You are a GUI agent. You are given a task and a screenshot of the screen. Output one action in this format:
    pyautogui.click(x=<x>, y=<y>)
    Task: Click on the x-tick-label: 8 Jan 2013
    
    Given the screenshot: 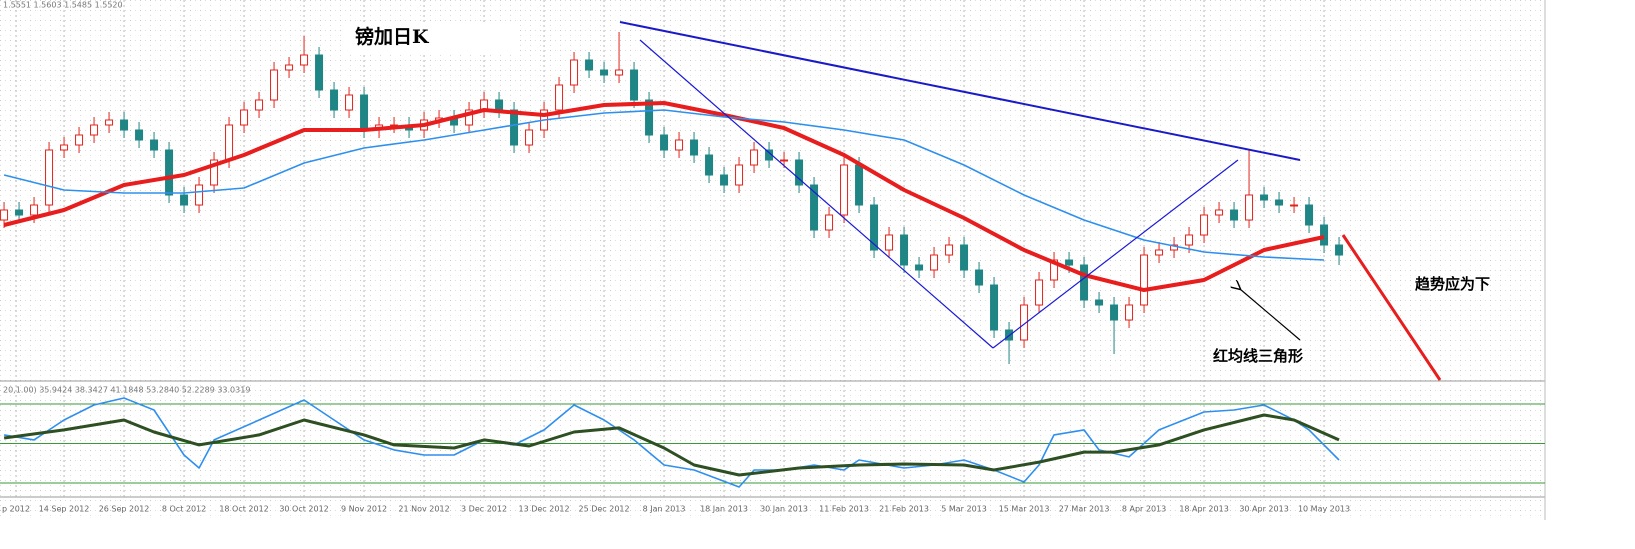 What is the action you would take?
    pyautogui.click(x=664, y=509)
    